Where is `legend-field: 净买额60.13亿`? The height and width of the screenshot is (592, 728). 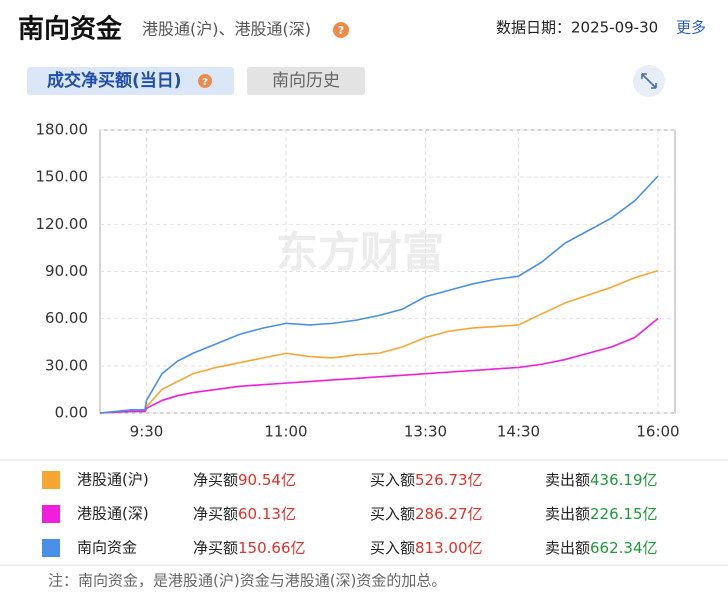
legend-field: 净买额60.13亿 is located at coordinates (244, 514).